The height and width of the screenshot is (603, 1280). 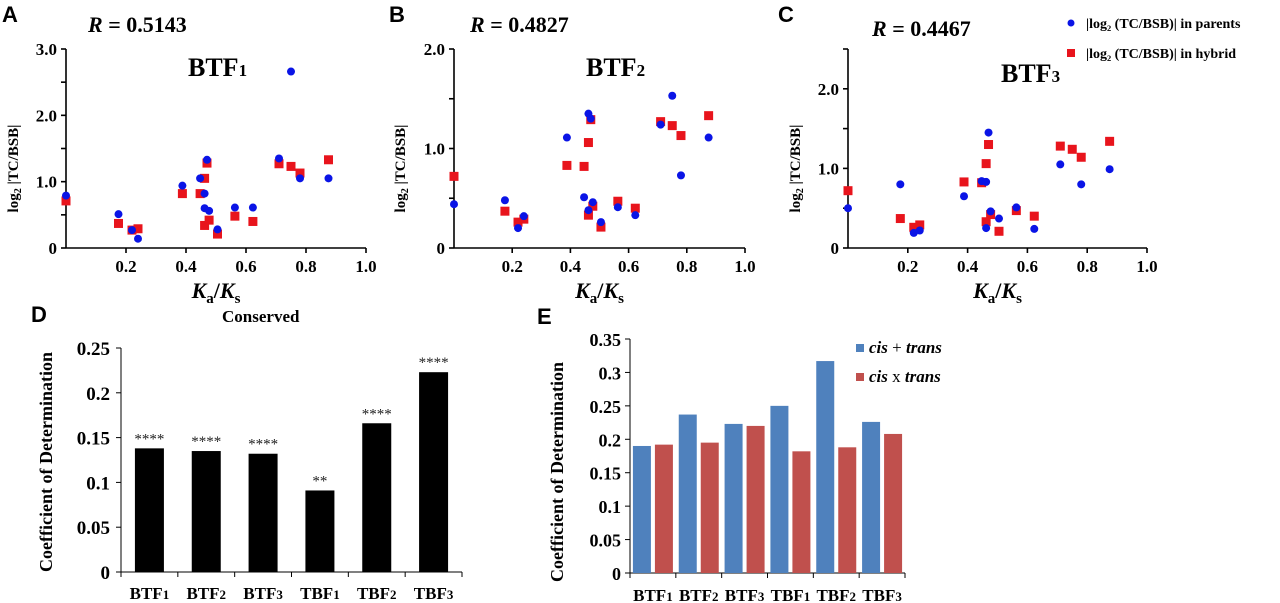 I want to click on legend-label-cis-x-trans: cis x trans, so click(x=905, y=376).